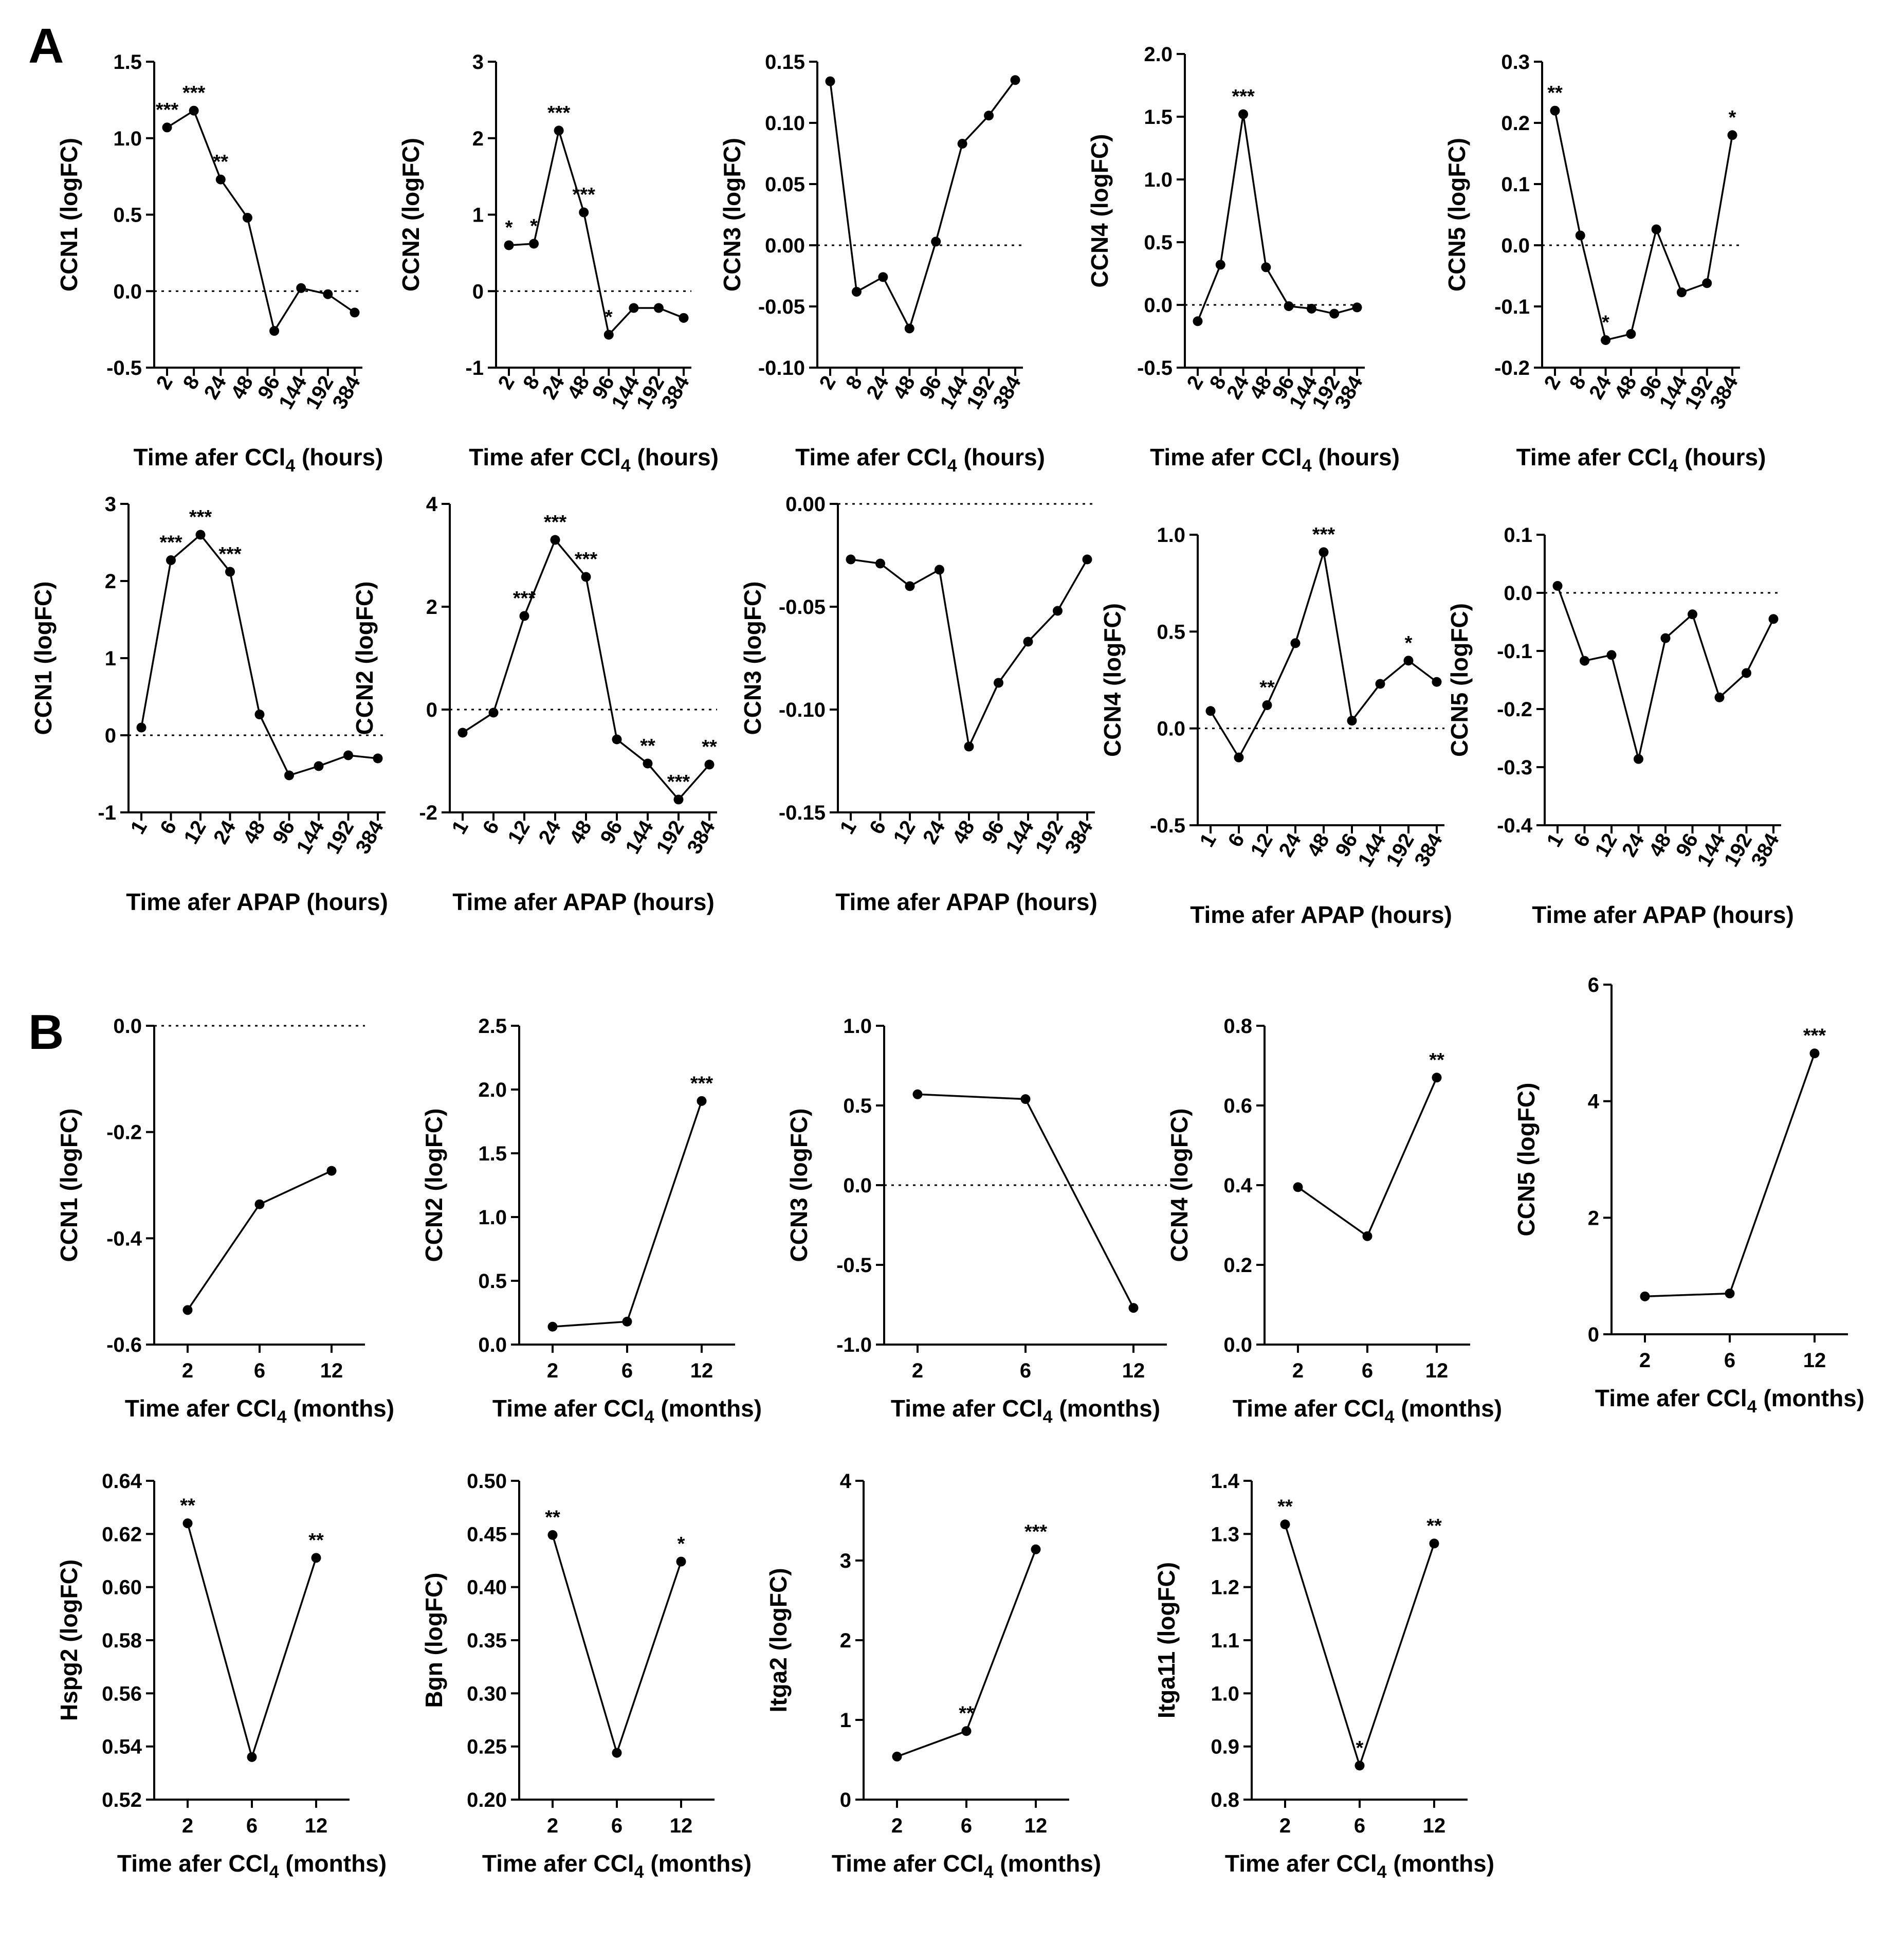 Image resolution: width=1904 pixels, height=1941 pixels. What do you see at coordinates (611, 832) in the screenshot?
I see `x-tick-label: 96` at bounding box center [611, 832].